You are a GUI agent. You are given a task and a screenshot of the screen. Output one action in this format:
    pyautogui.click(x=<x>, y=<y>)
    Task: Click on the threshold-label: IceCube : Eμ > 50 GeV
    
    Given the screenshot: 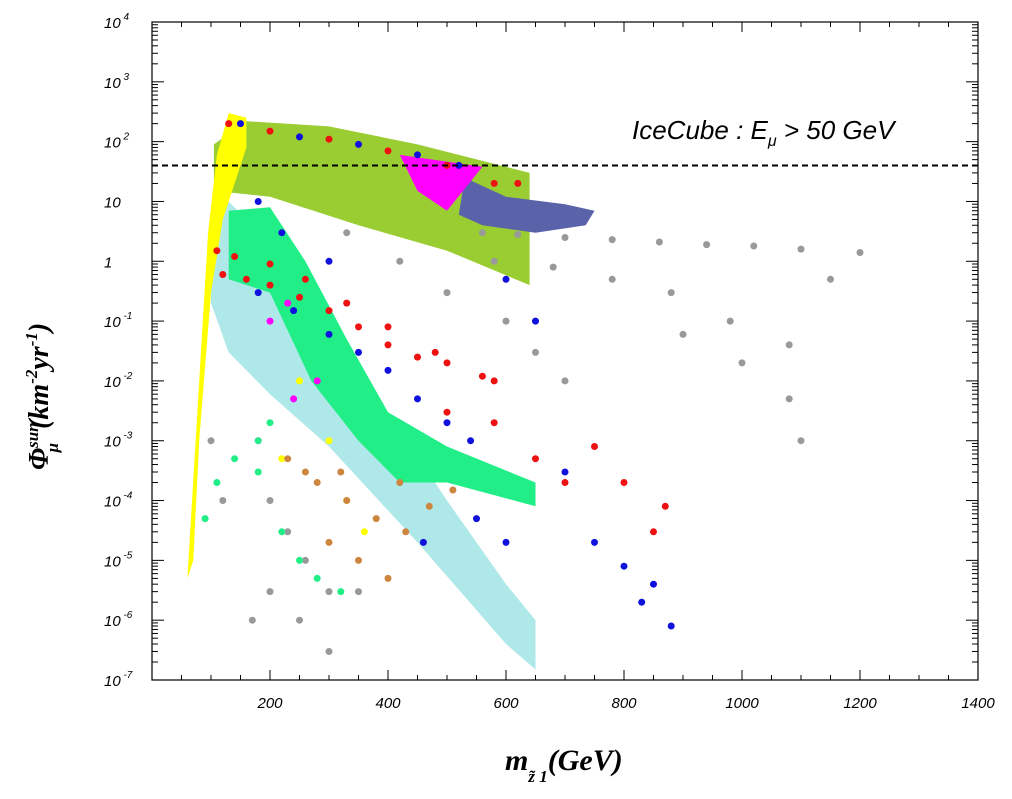 What is the action you would take?
    pyautogui.click(x=764, y=132)
    